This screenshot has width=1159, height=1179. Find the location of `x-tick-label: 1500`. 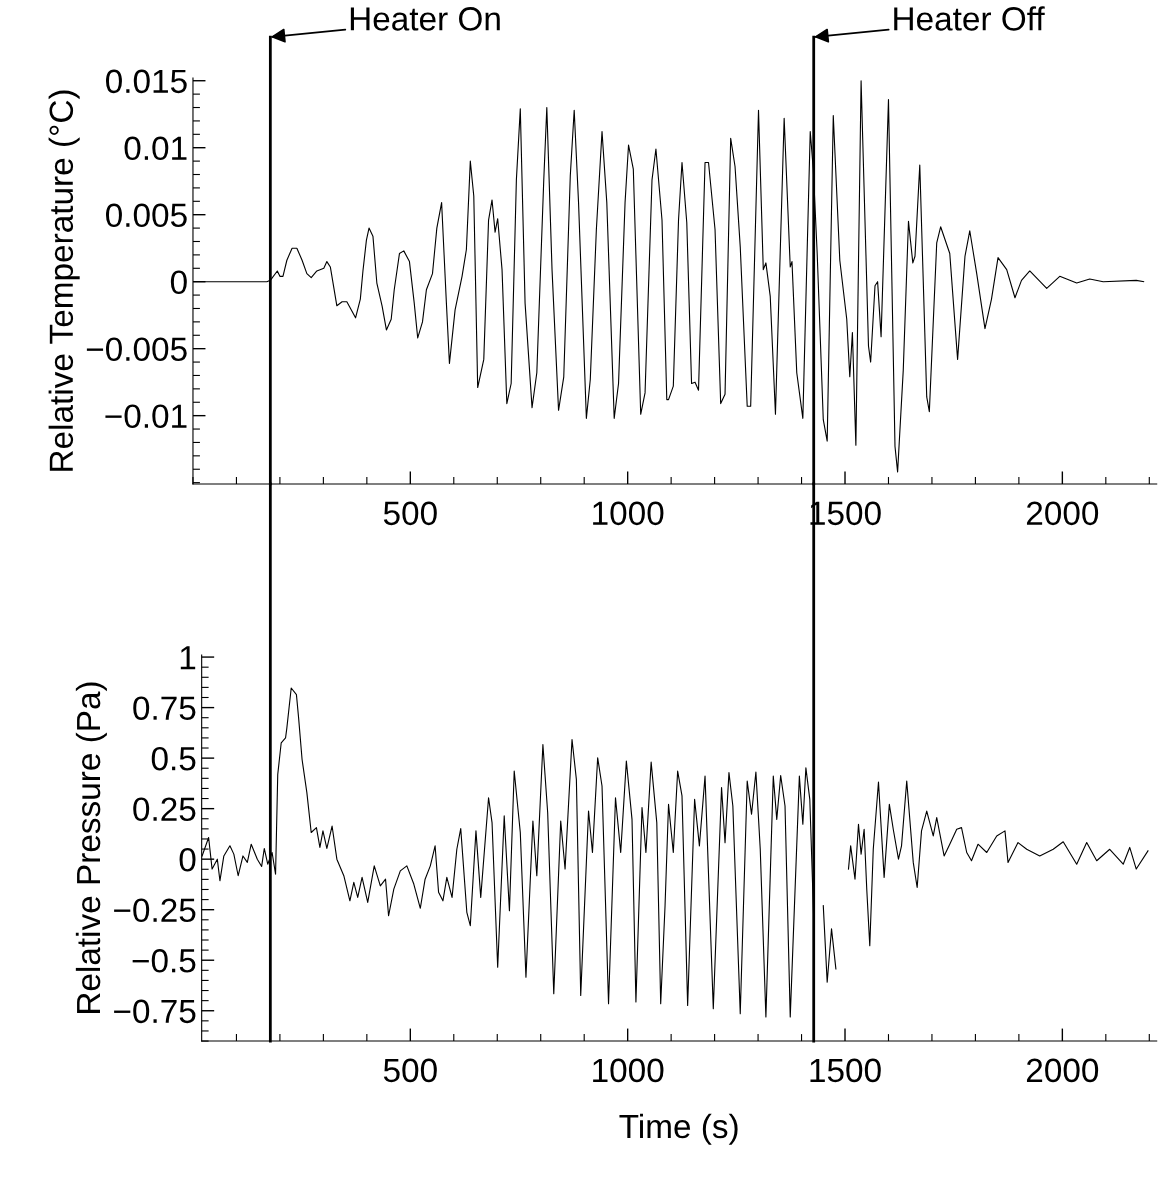

x-tick-label: 1500 is located at coordinates (845, 1070).